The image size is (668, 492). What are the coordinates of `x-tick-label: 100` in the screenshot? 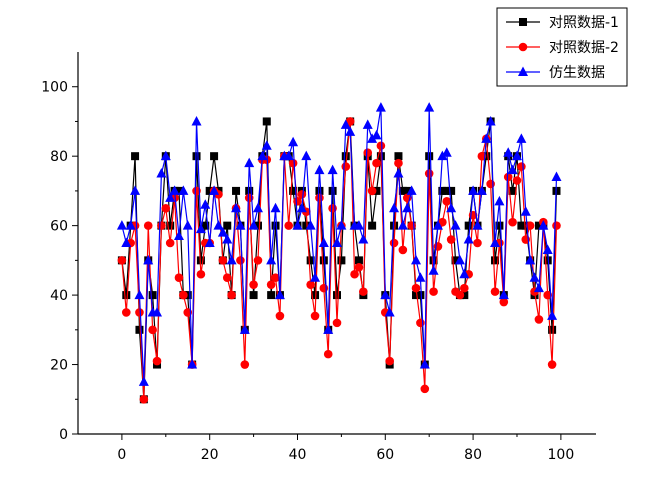 It's located at (561, 455).